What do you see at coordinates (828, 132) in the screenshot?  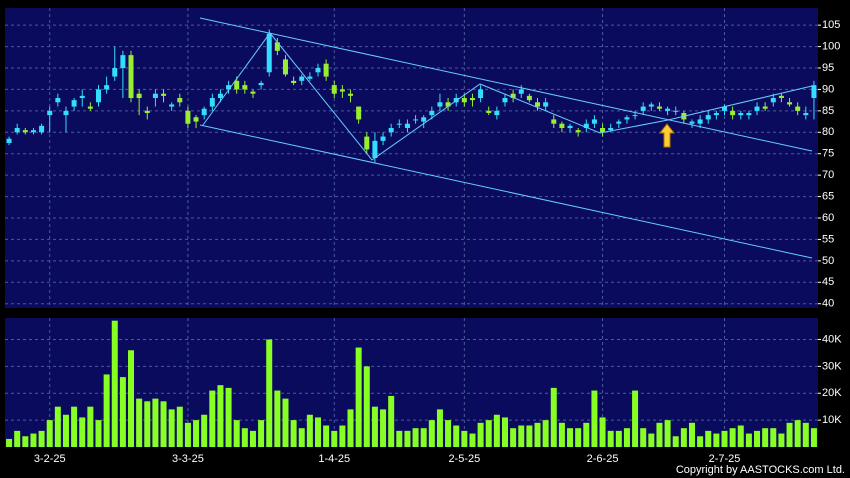 I see `y-tick-label: 80` at bounding box center [828, 132].